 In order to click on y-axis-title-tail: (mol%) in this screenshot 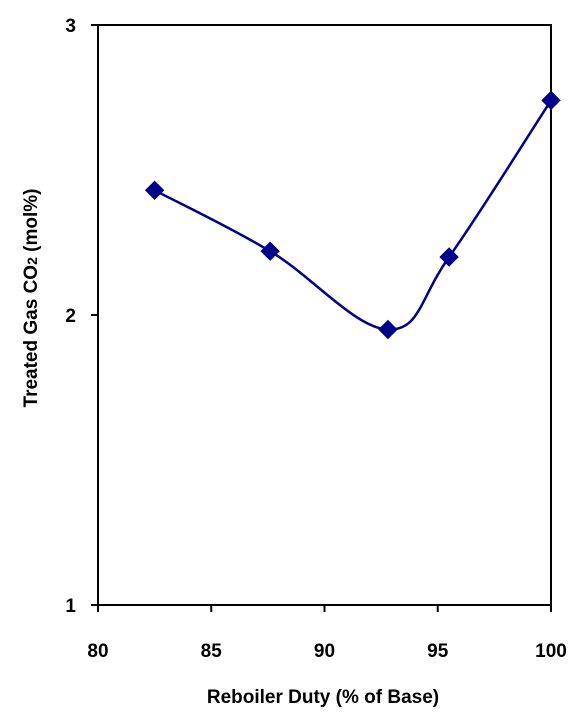, I will do `click(31, 223)`.